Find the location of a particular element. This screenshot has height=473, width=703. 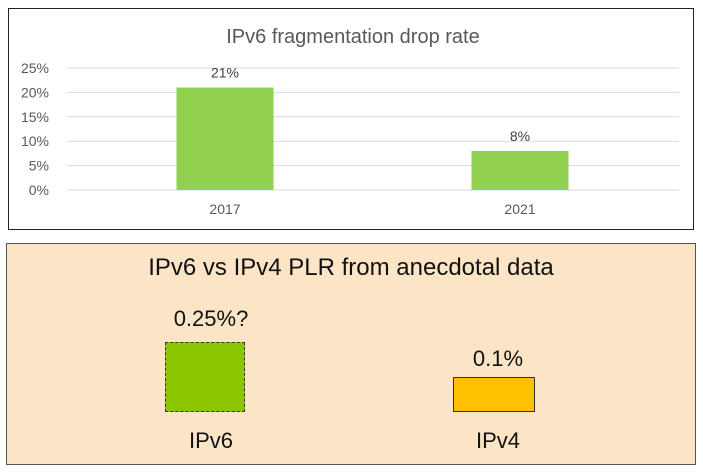

bar-2021 is located at coordinates (520, 170).